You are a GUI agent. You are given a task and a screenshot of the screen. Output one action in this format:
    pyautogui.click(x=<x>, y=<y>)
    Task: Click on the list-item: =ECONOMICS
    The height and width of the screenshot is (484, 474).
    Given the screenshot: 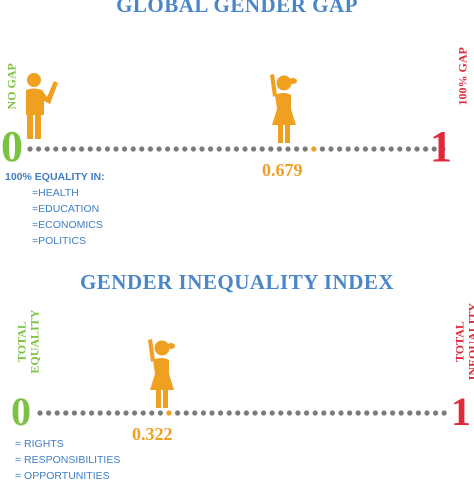 What is the action you would take?
    pyautogui.click(x=67, y=225)
    